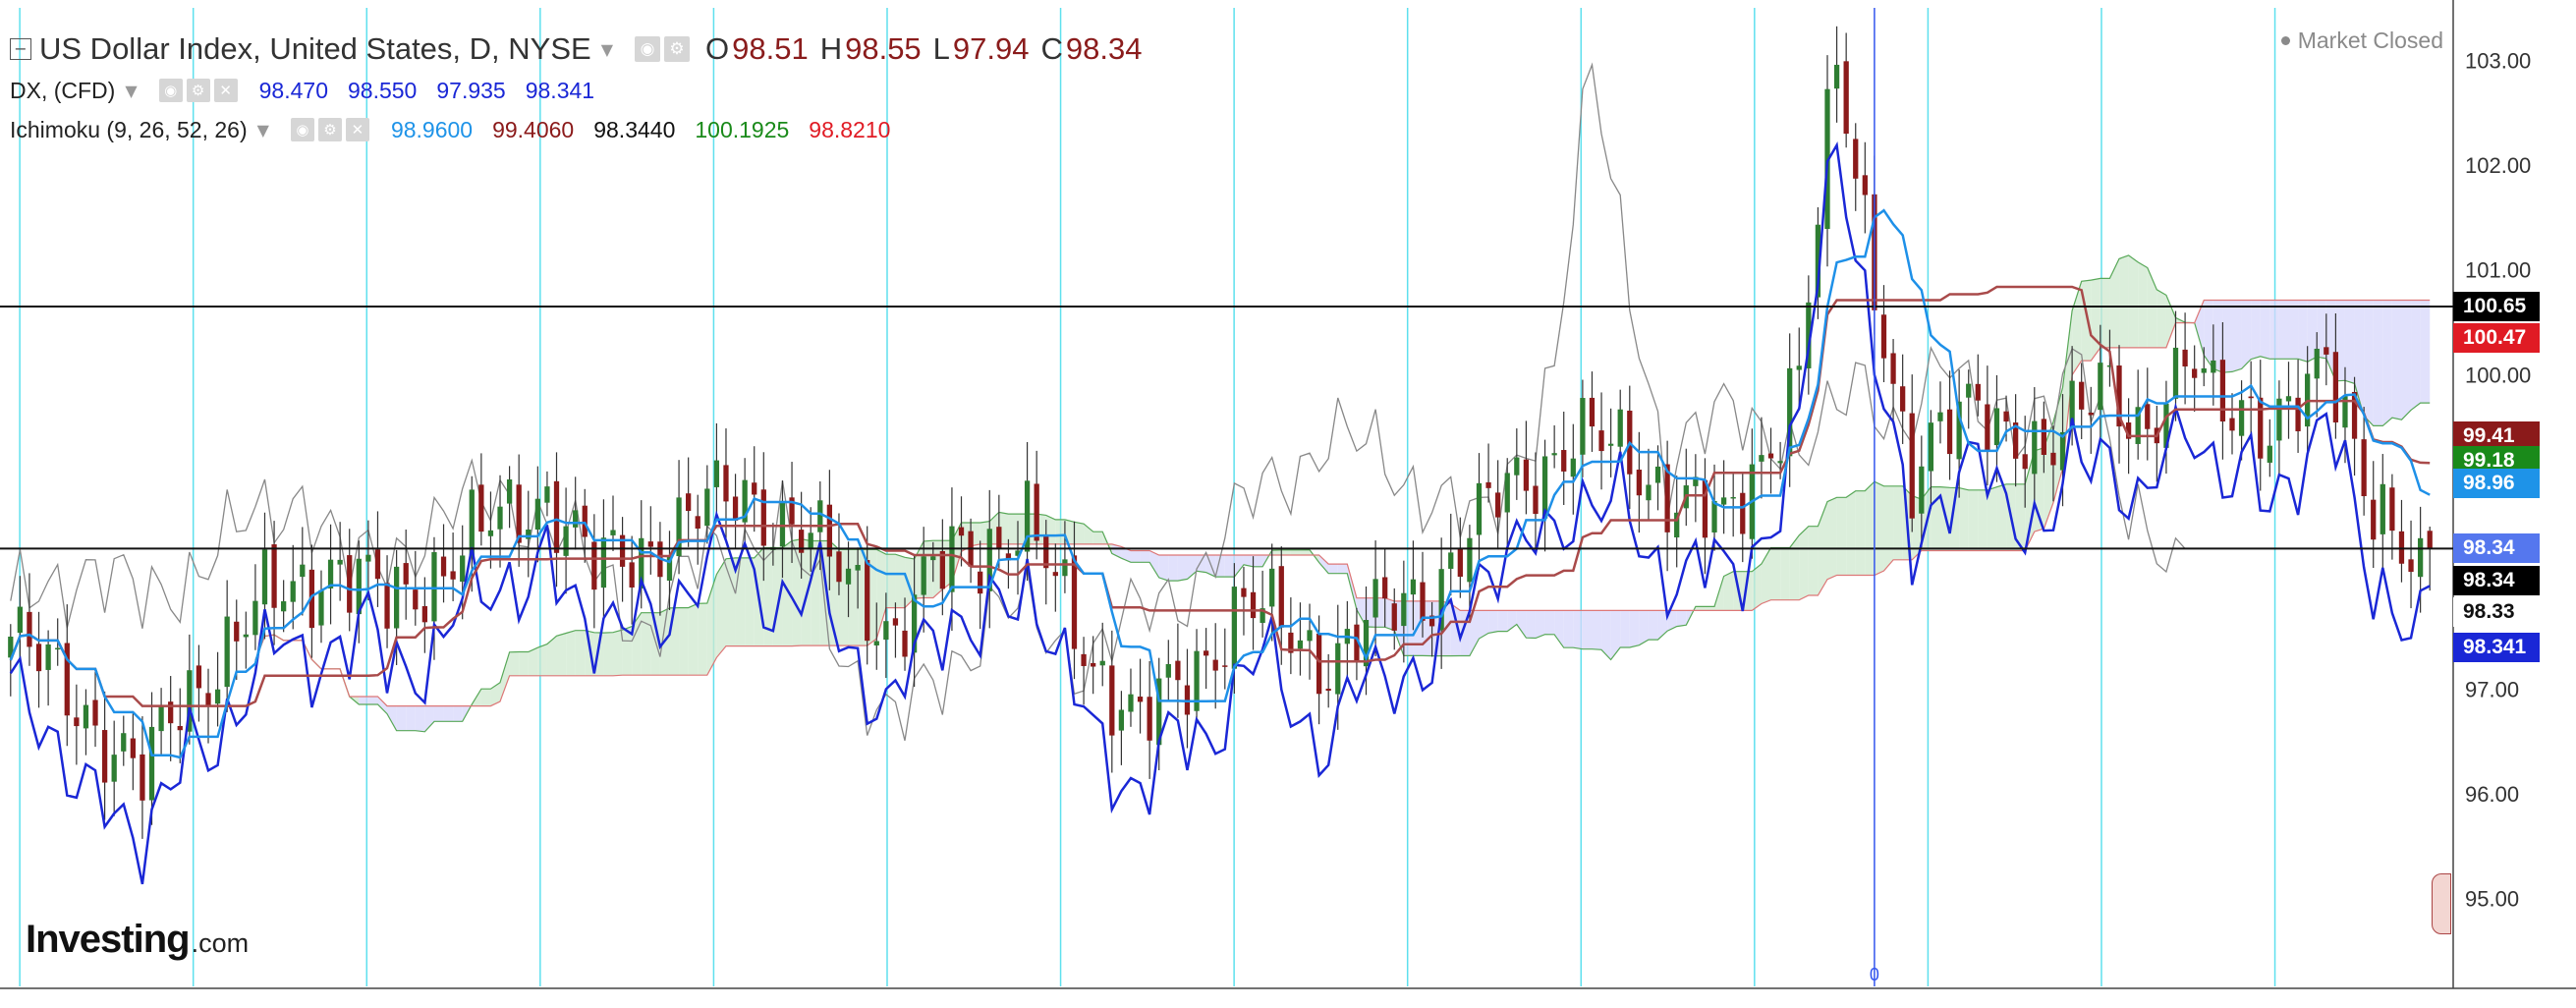 The image size is (2576, 1008). Describe the element at coordinates (2441, 903) in the screenshot. I see `price-scale-handle` at that location.